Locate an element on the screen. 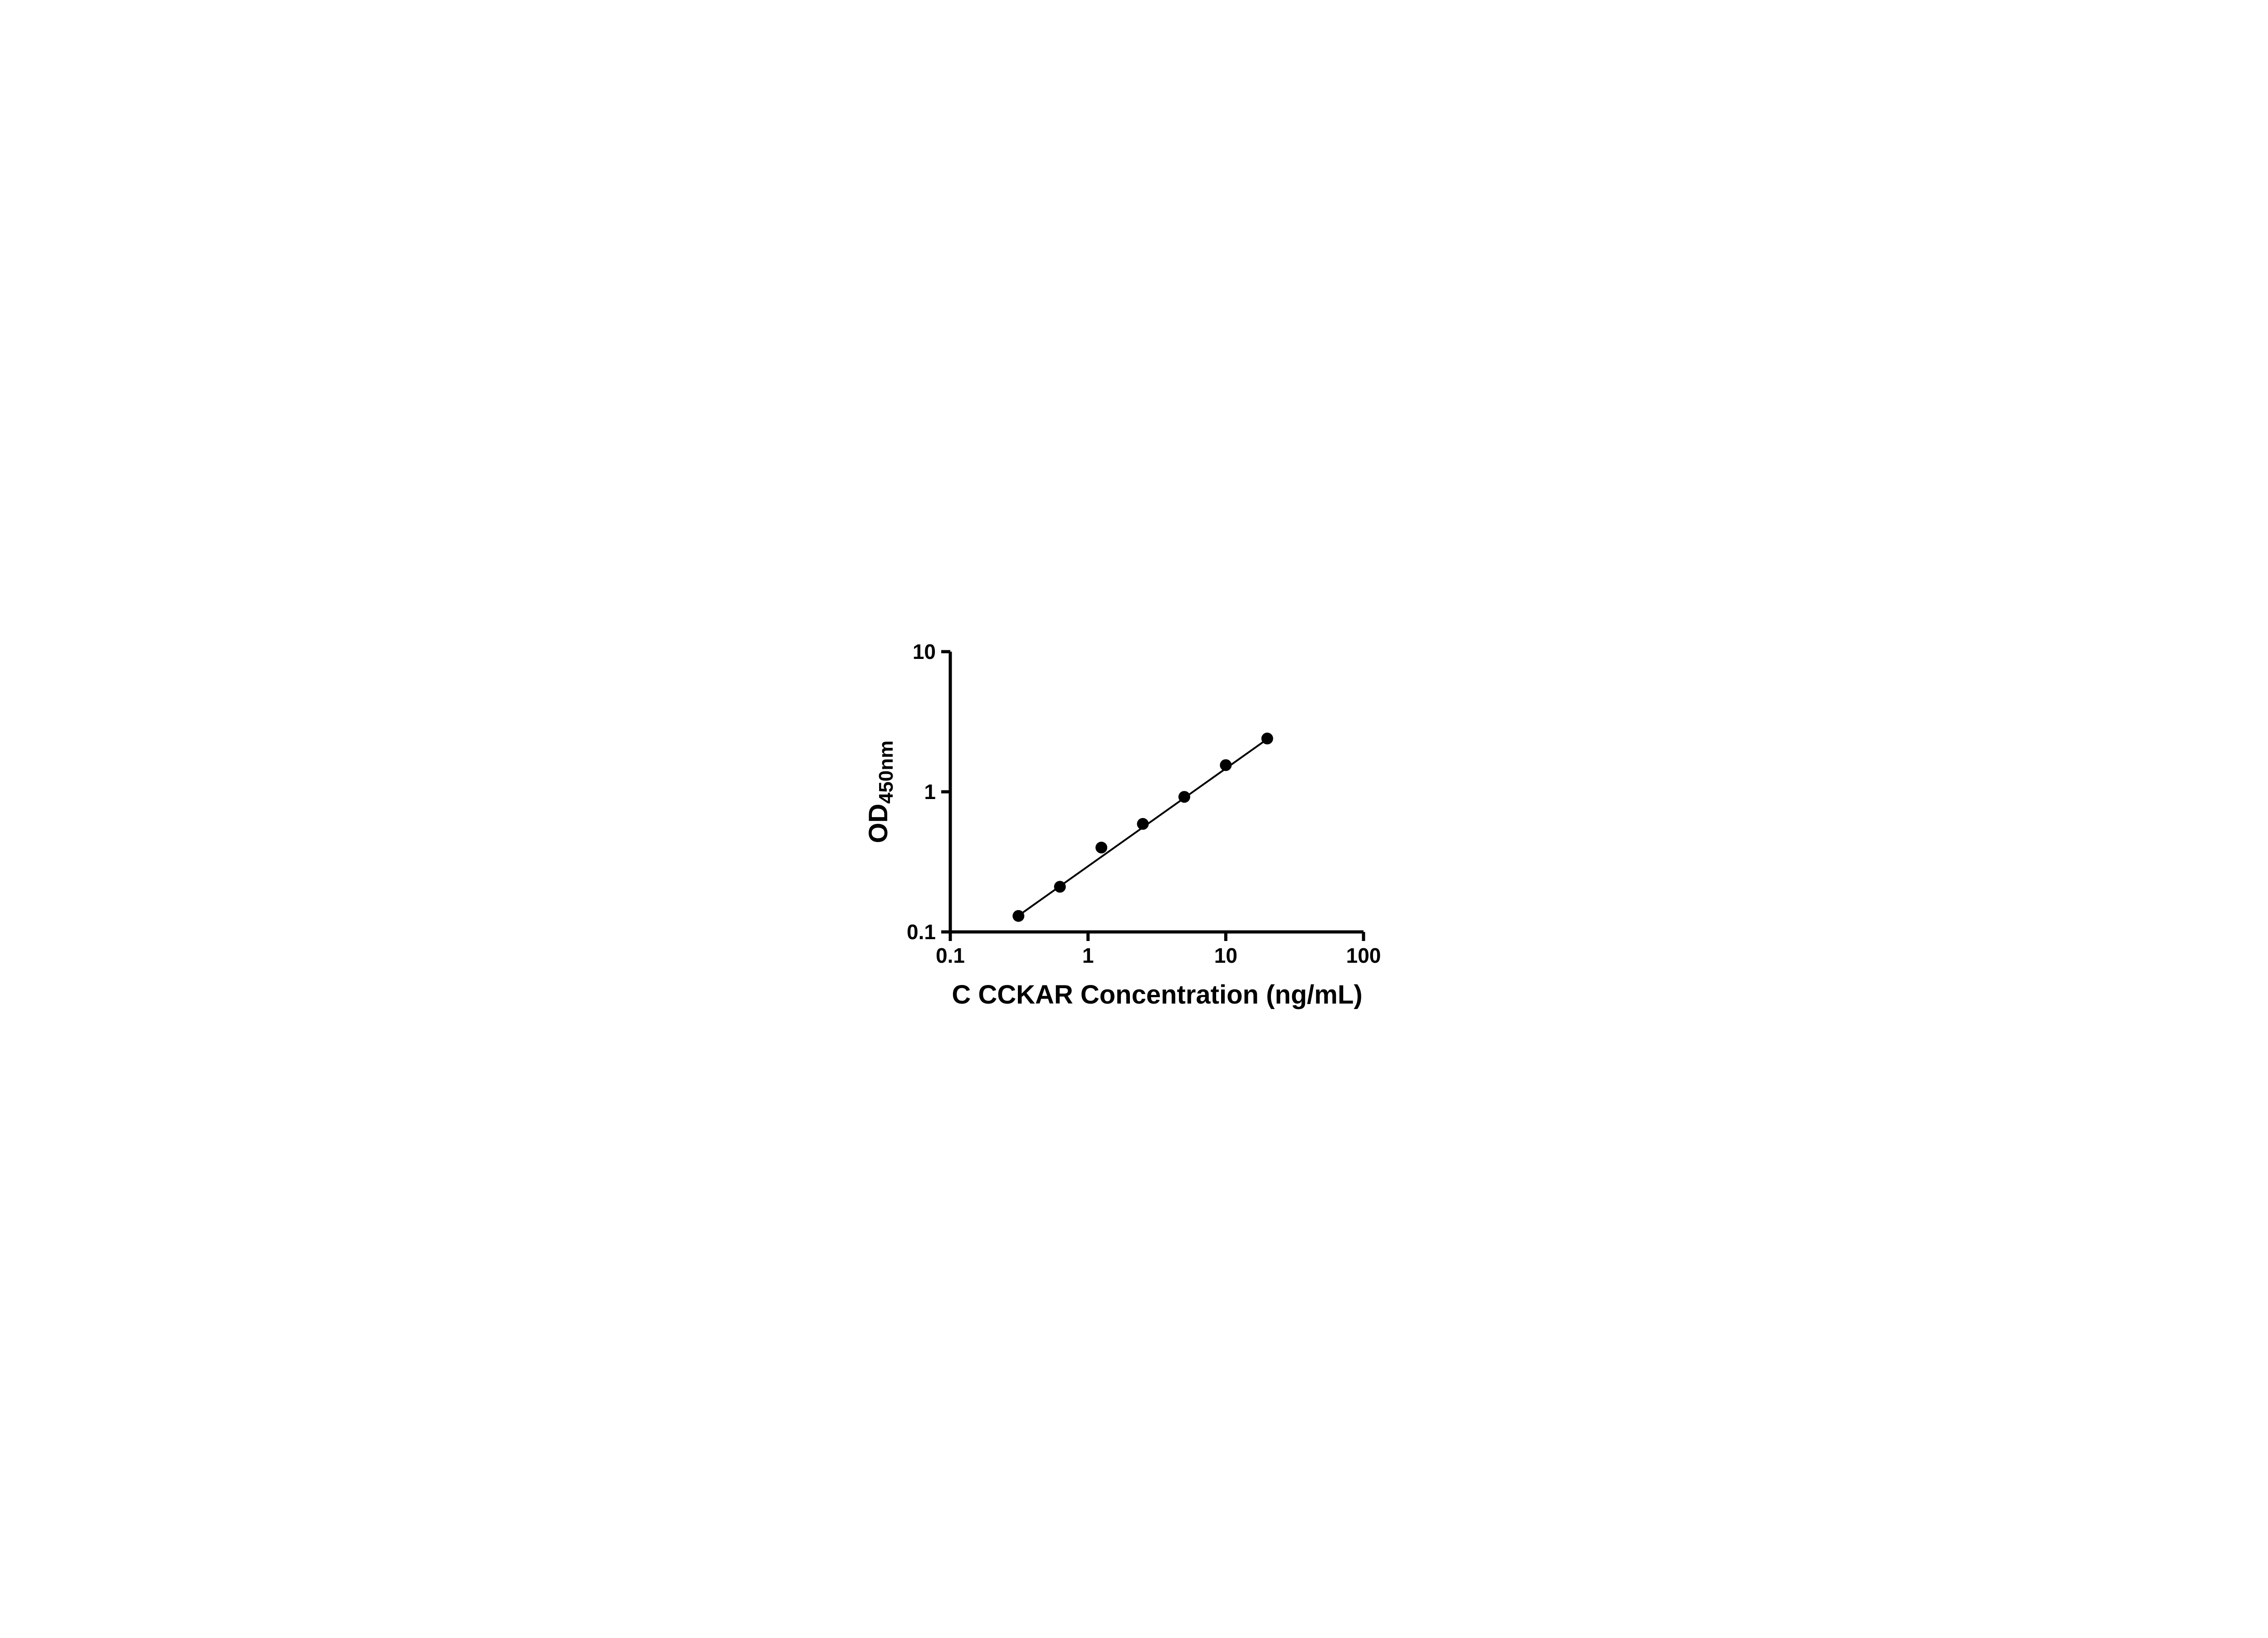 The width and height of the screenshot is (2268, 1638). x-tick-label: 10 is located at coordinates (1226, 955).